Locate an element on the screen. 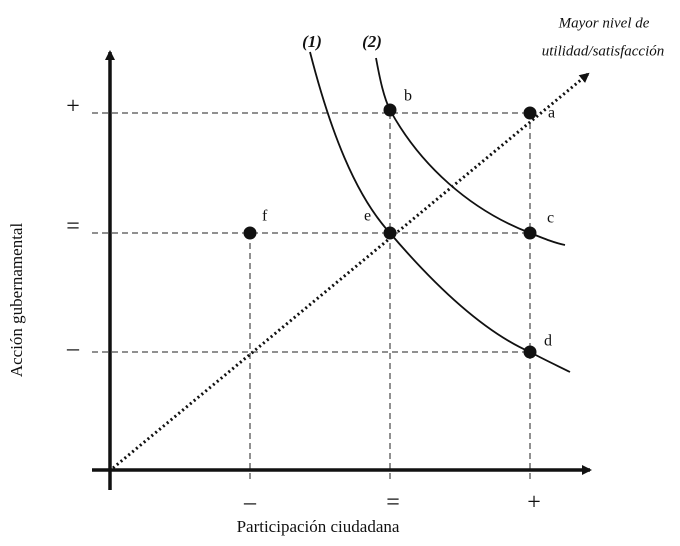 The width and height of the screenshot is (680, 546). curve-label: (1) is located at coordinates (312, 41).